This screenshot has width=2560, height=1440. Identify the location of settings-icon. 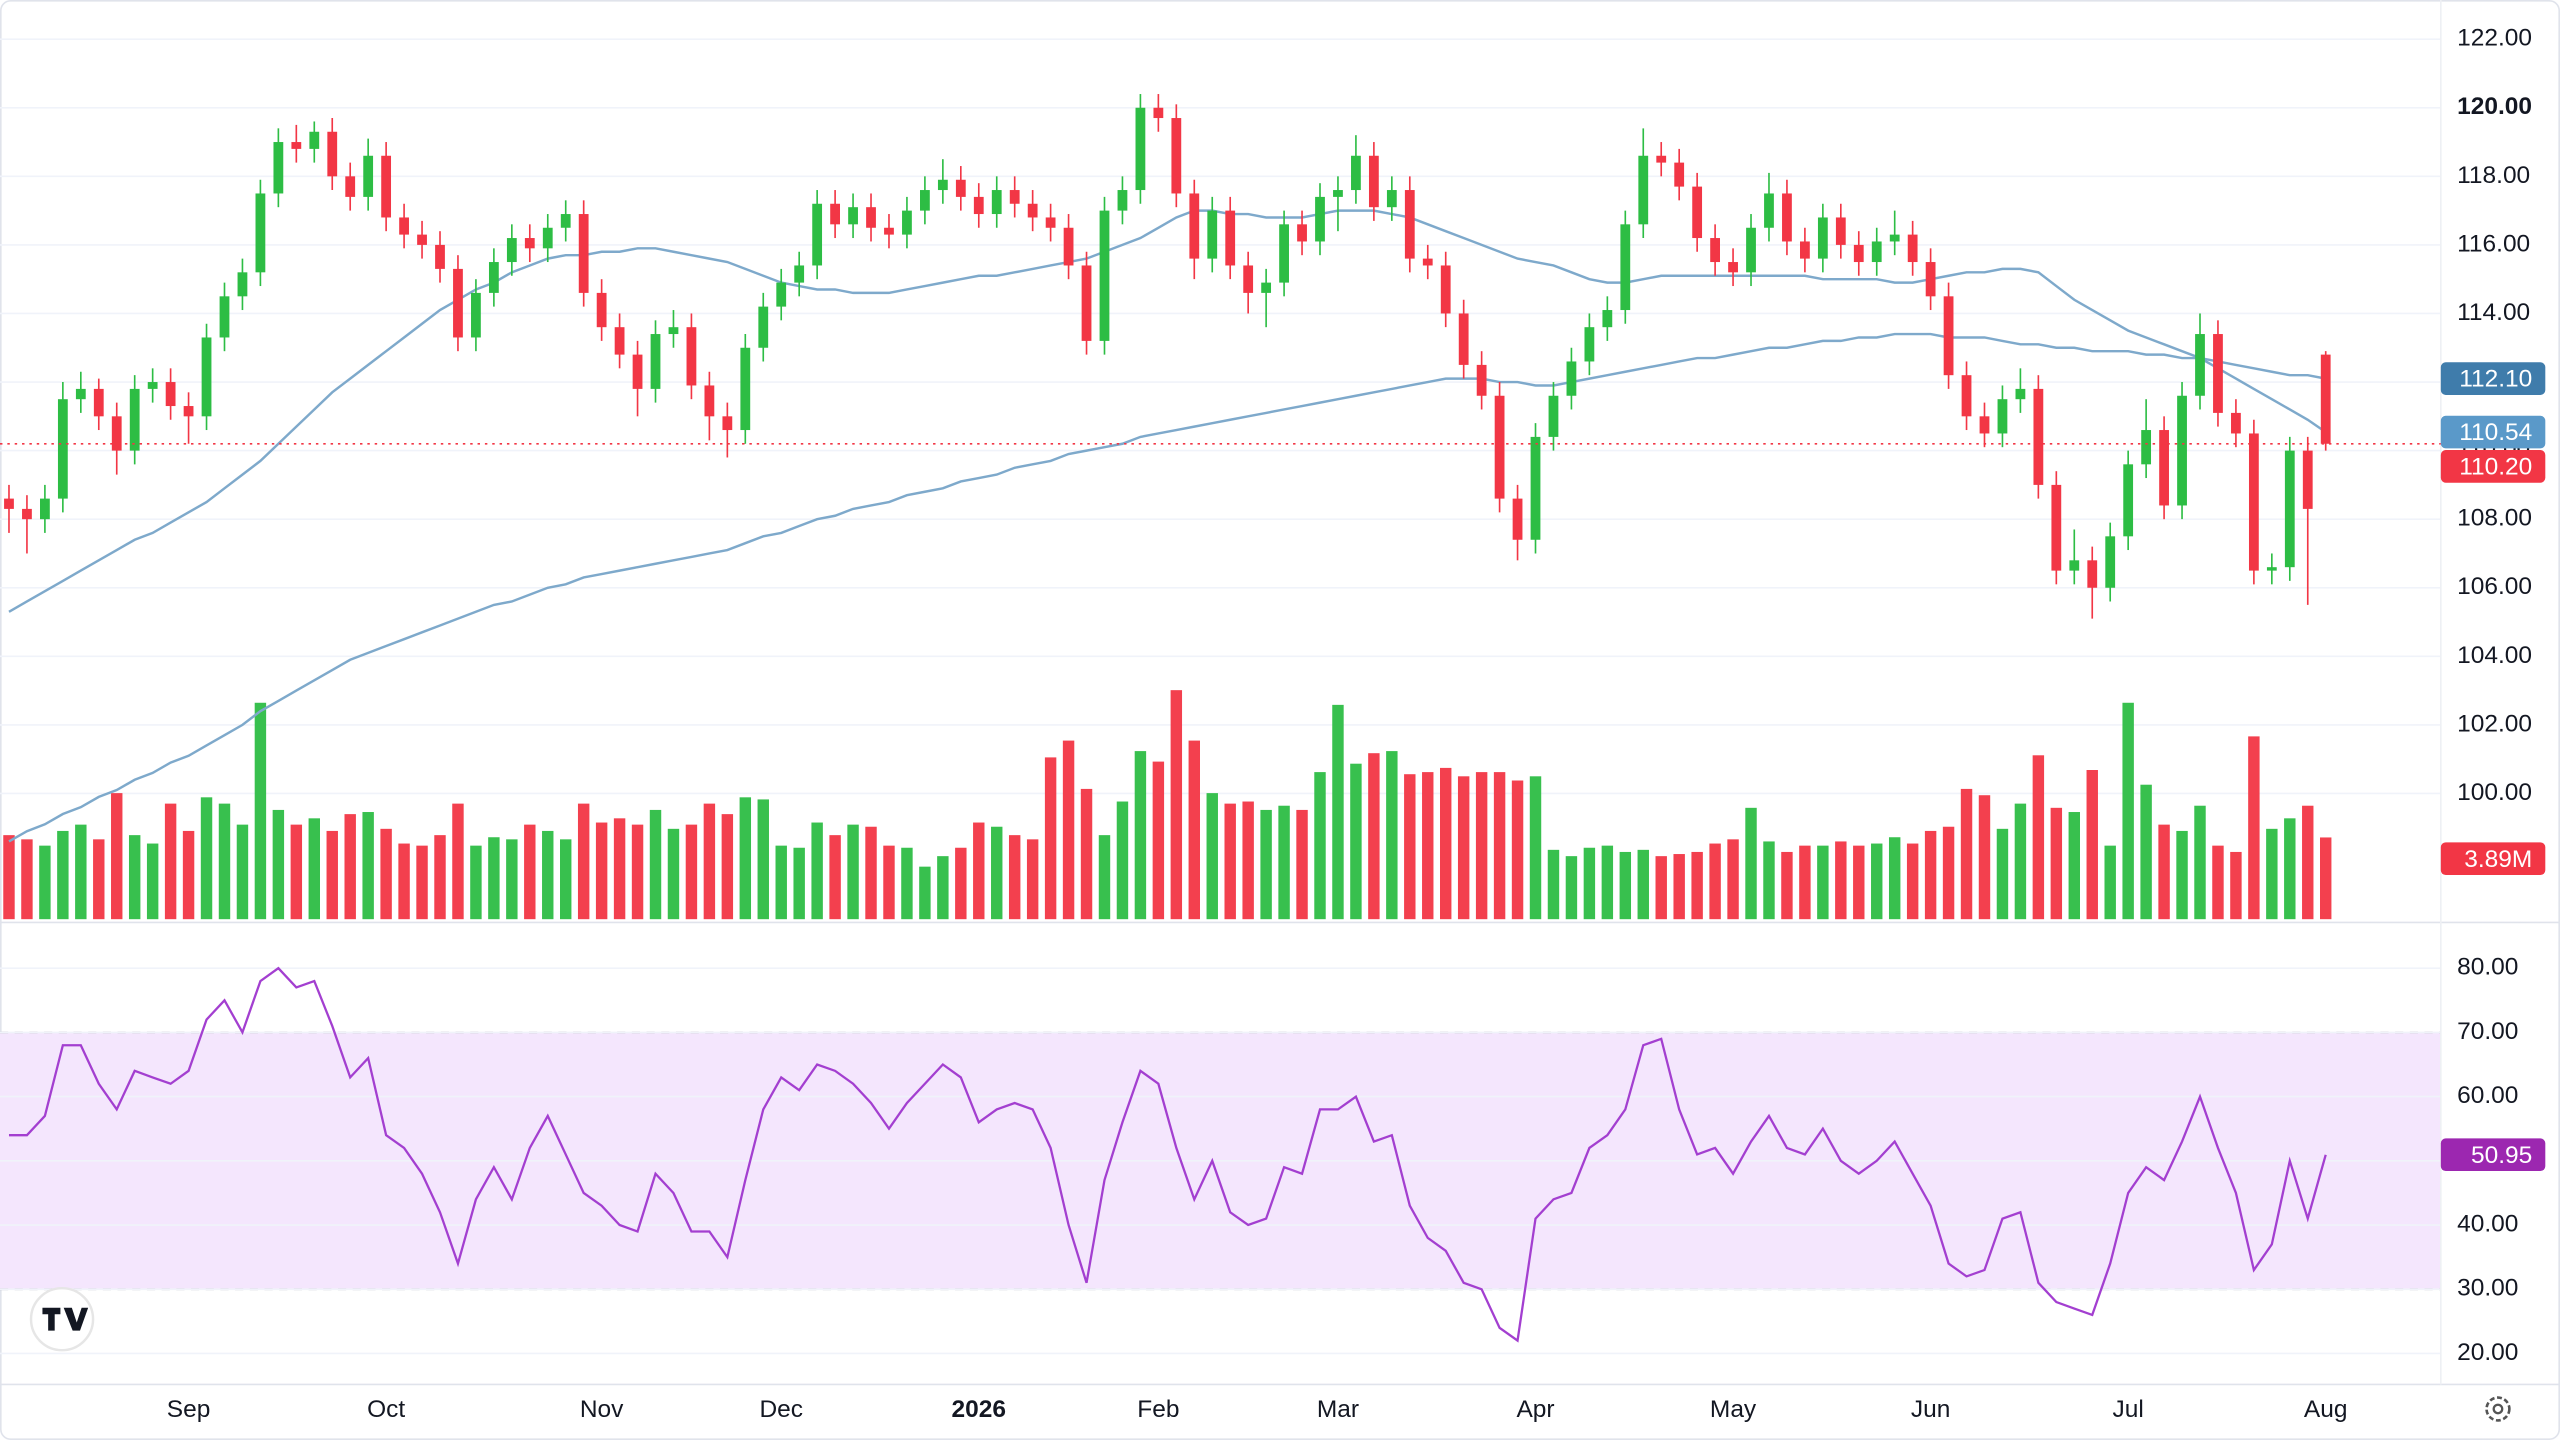
(2498, 1409).